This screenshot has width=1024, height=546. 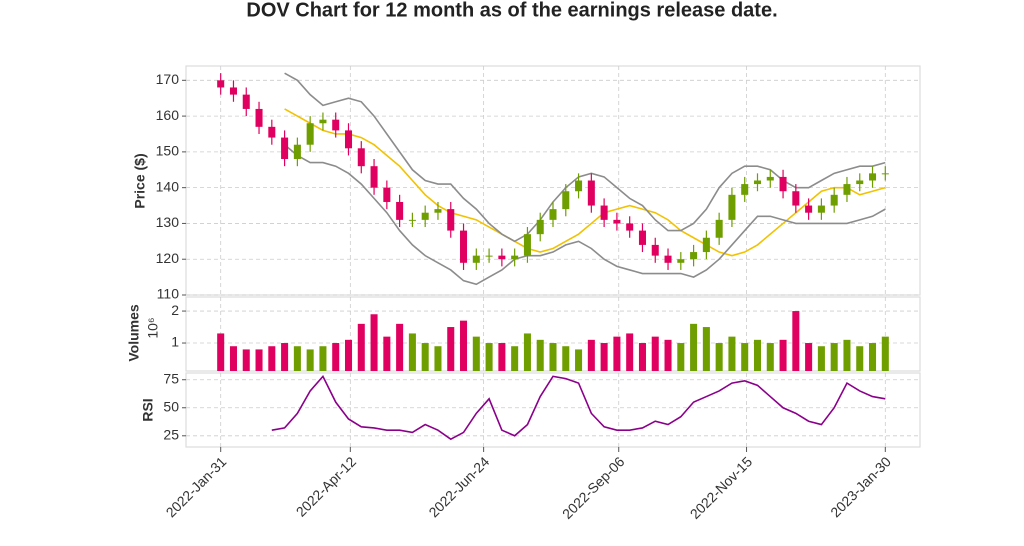 What do you see at coordinates (458, 486) in the screenshot?
I see `x-tick-label: 2022-Jun-24` at bounding box center [458, 486].